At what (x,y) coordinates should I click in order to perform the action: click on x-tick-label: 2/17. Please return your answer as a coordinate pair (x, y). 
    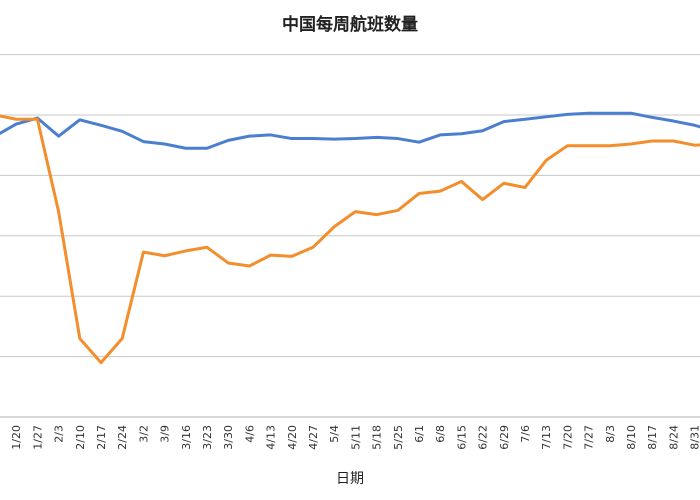
    Looking at the image, I should click on (101, 437).